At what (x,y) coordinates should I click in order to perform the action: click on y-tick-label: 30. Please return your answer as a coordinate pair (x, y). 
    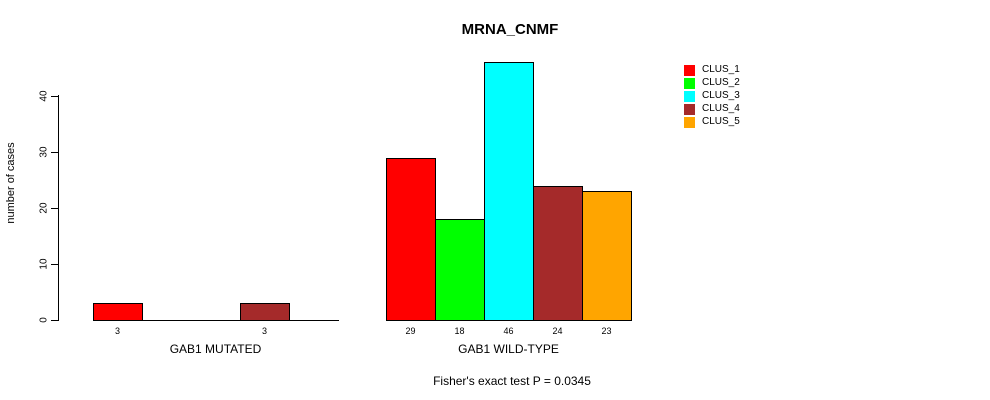
    Looking at the image, I should click on (44, 152).